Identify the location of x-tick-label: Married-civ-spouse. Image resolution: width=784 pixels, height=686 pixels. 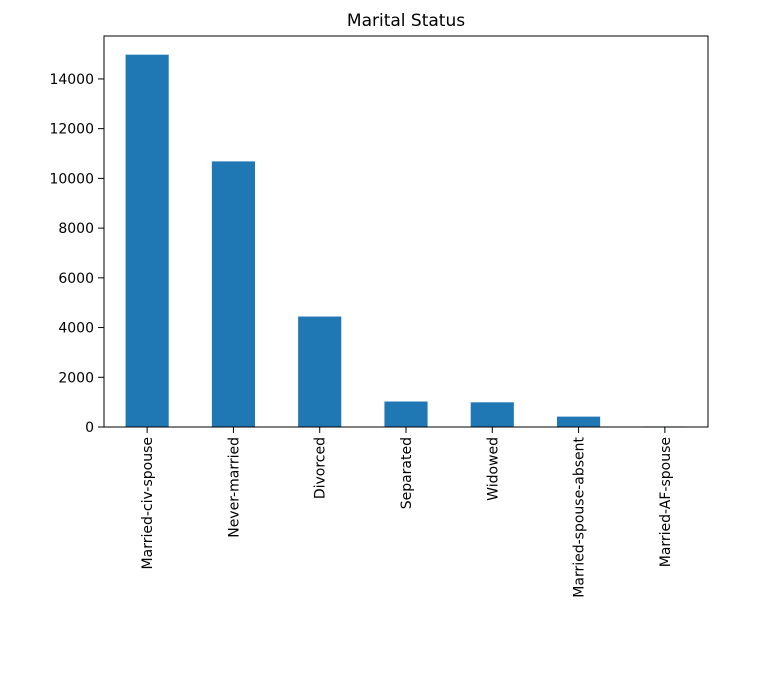
(148, 503).